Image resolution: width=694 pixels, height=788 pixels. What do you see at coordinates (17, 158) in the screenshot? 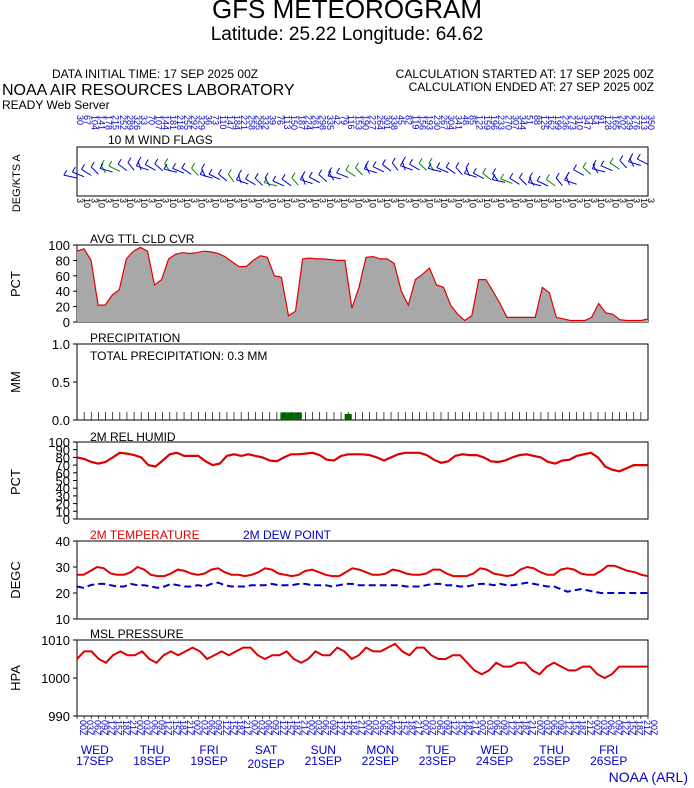
I see `wind-ylabel-extra: A` at bounding box center [17, 158].